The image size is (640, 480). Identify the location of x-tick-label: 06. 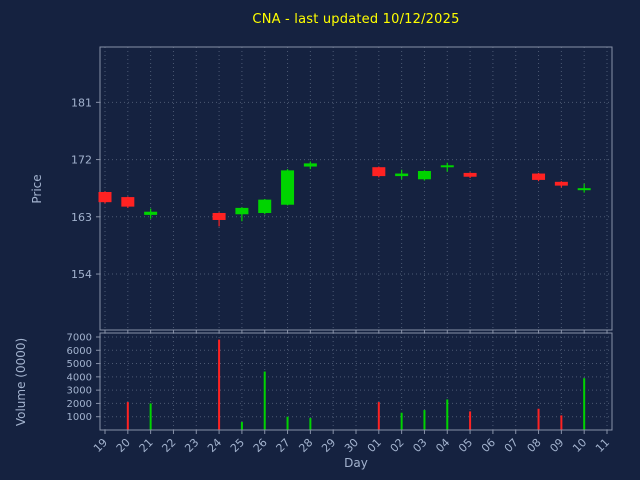
(488, 445).